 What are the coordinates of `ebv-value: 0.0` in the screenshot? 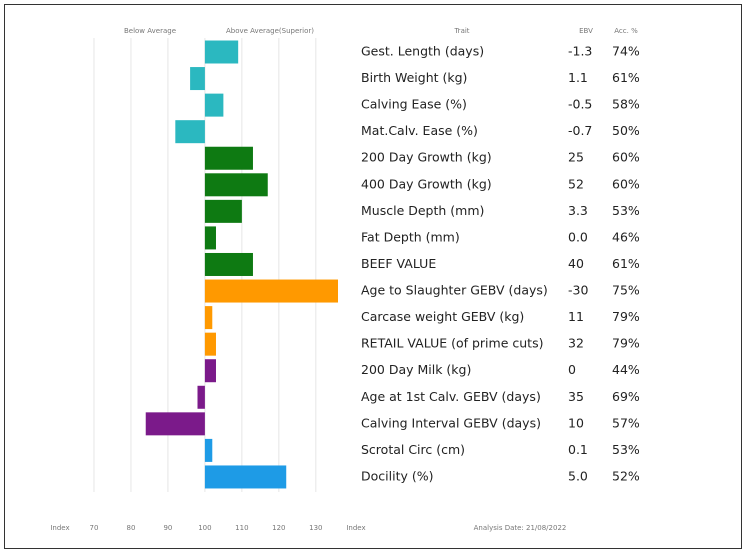 It's located at (578, 236).